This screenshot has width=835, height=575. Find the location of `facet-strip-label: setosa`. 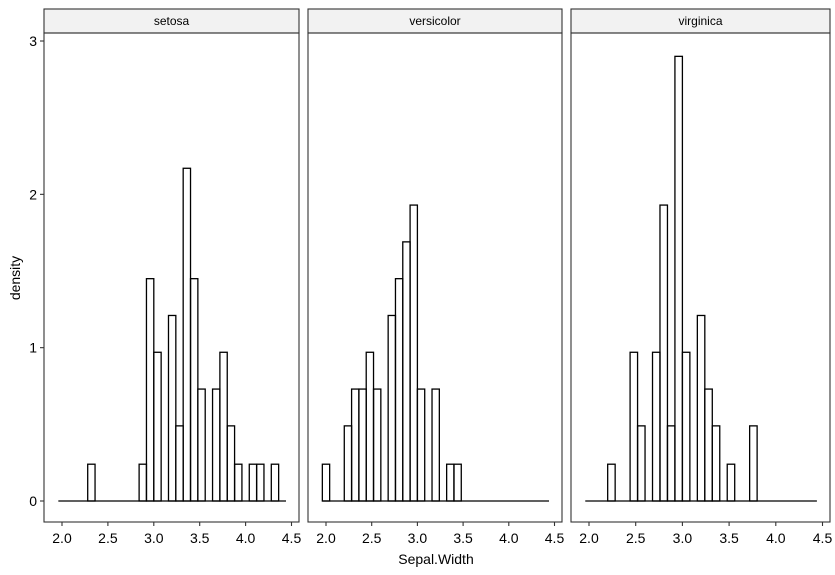

facet-strip-label: setosa is located at coordinates (172, 21).